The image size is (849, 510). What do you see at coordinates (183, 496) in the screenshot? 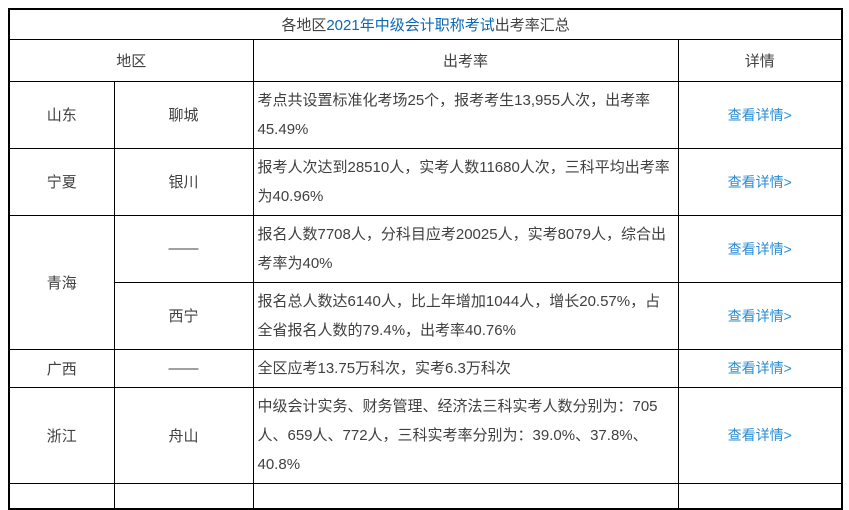
I see `city-cell-empty` at bounding box center [183, 496].